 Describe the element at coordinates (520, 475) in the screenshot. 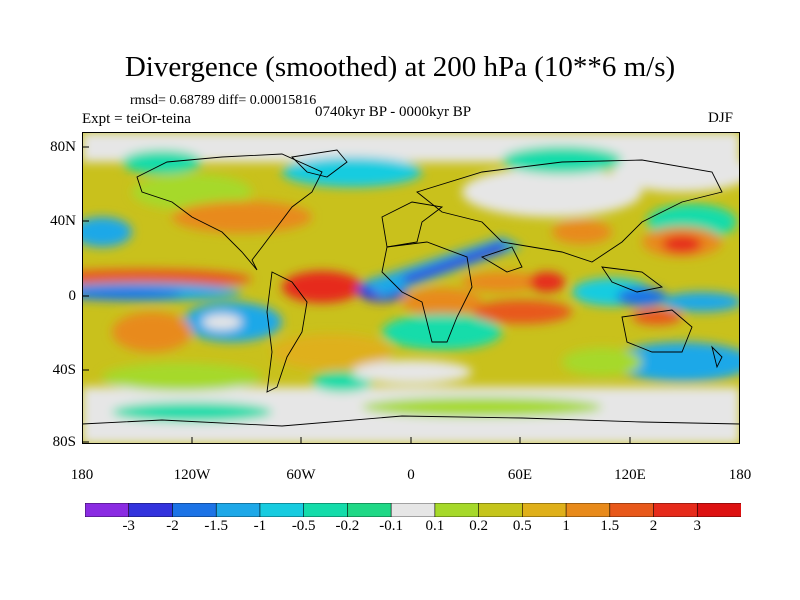

I see `lon-tick-label: 60E` at that location.